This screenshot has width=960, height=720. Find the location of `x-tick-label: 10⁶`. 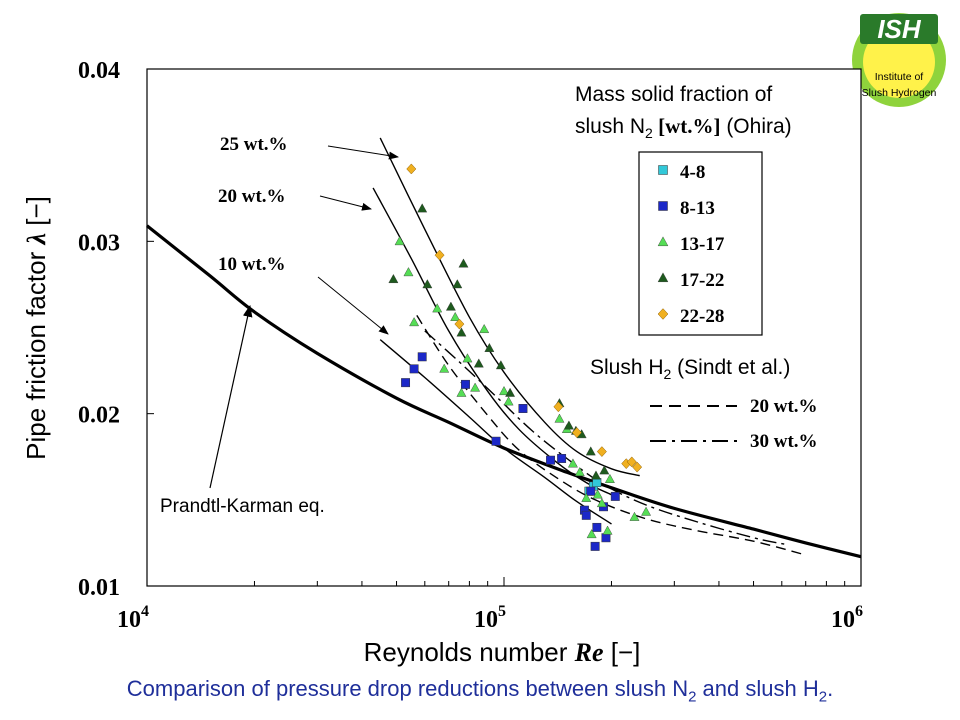

x-tick-label: 10⁶ is located at coordinates (847, 618).